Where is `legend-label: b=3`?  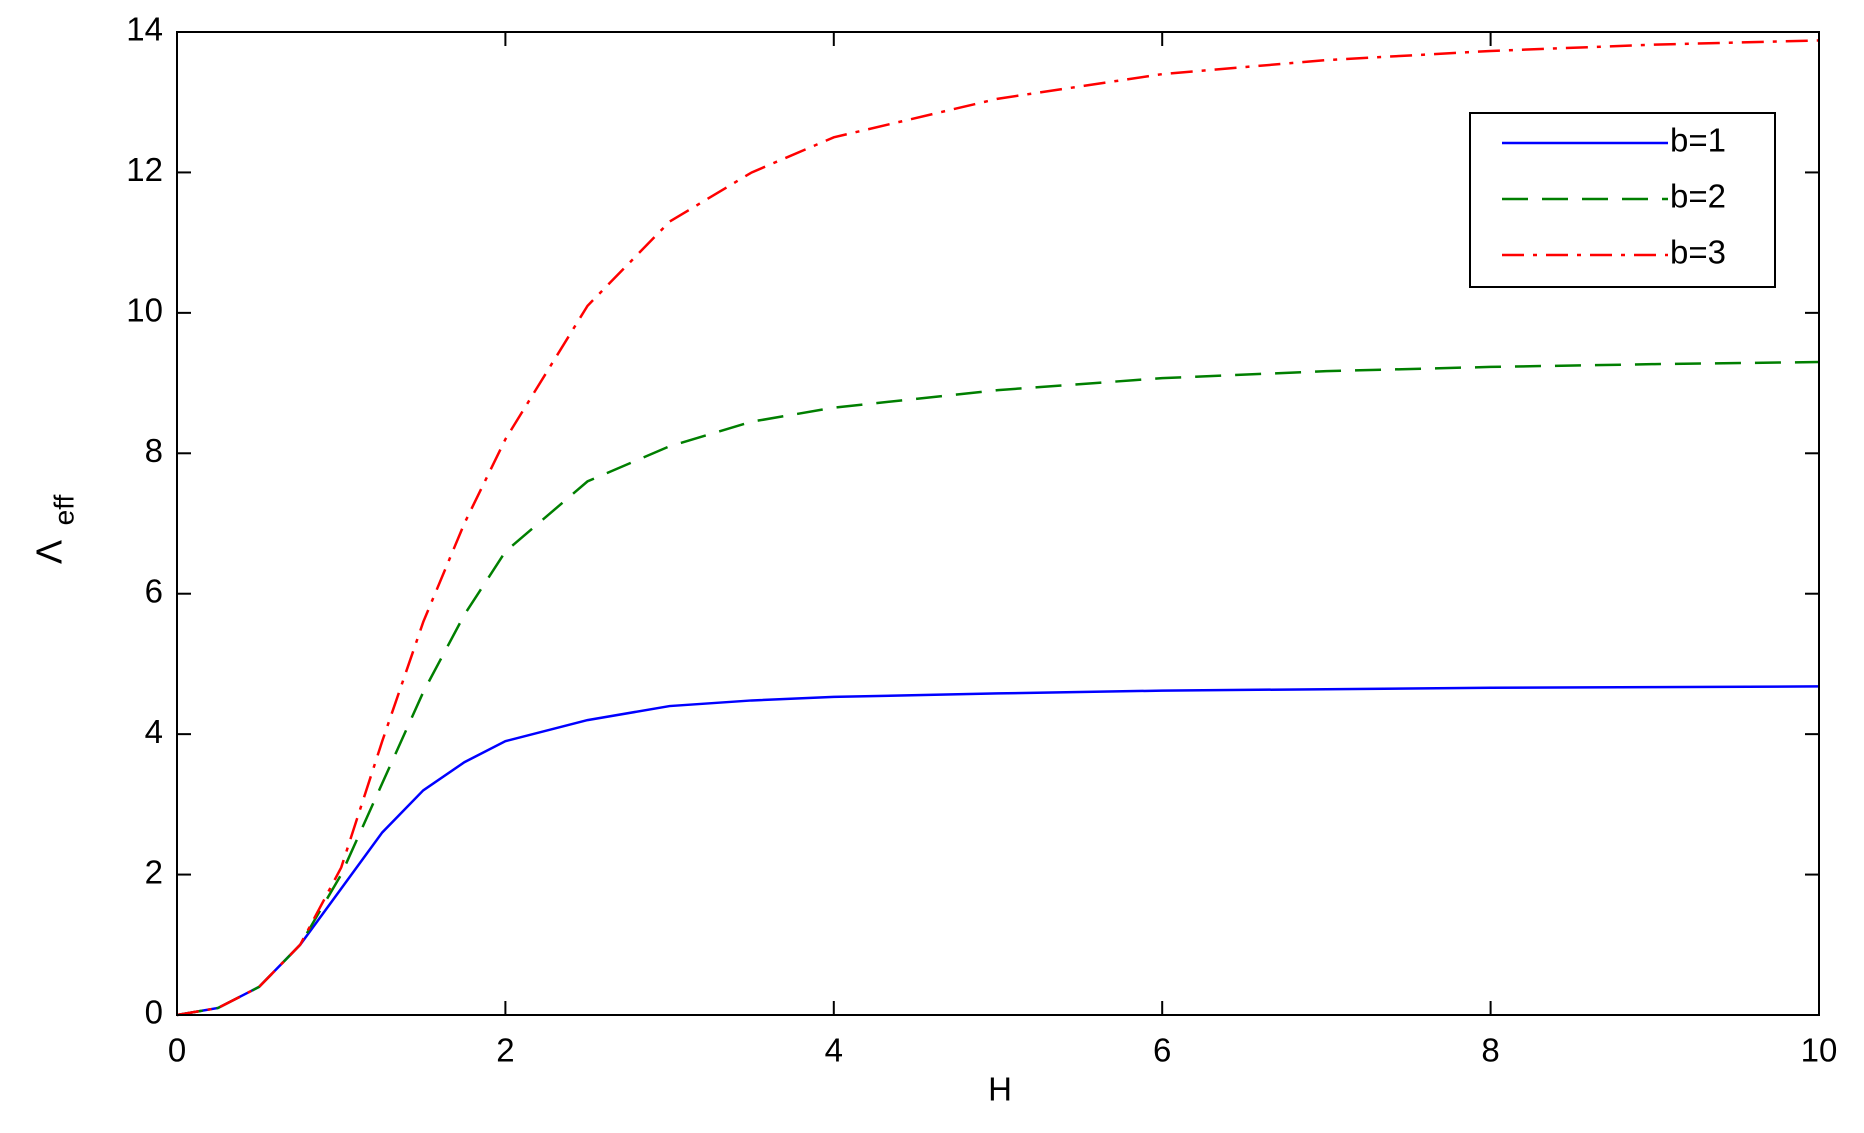 legend-label: b=3 is located at coordinates (1698, 252).